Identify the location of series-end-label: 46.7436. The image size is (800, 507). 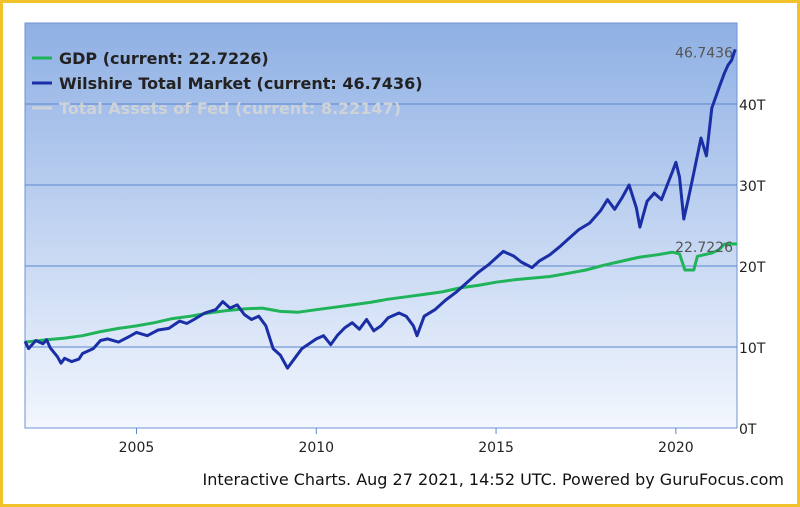
(704, 53).